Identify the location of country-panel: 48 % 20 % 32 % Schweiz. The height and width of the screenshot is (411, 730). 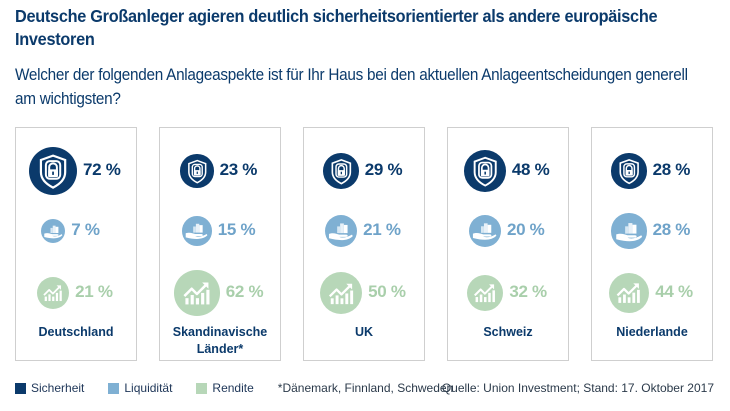
(508, 244).